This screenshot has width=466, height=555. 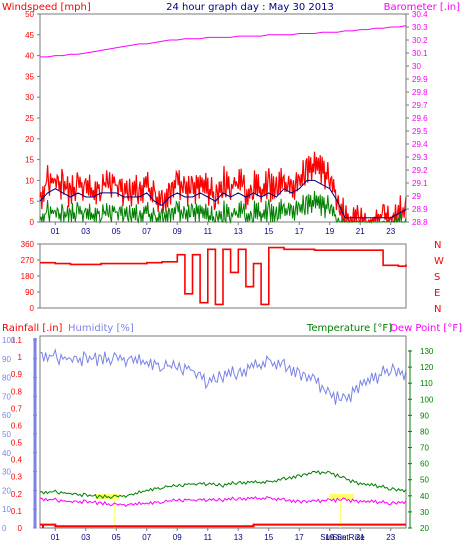 I want to click on humidity-tick-label: 0, so click(x=4, y=528).